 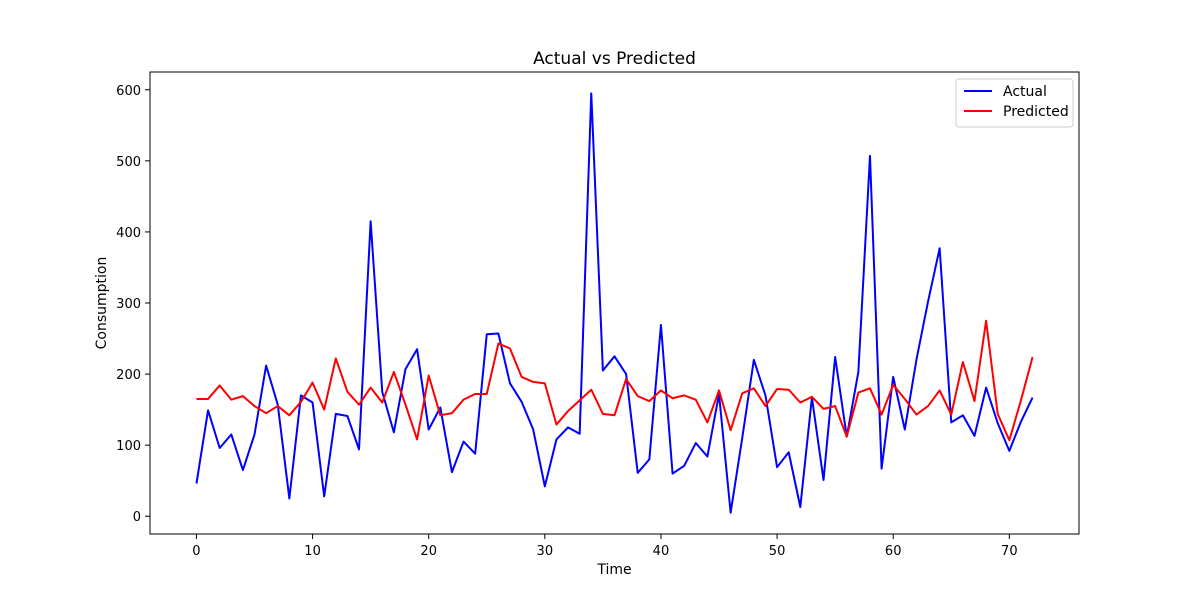 I want to click on y-axis-label: Consumption, so click(x=102, y=303).